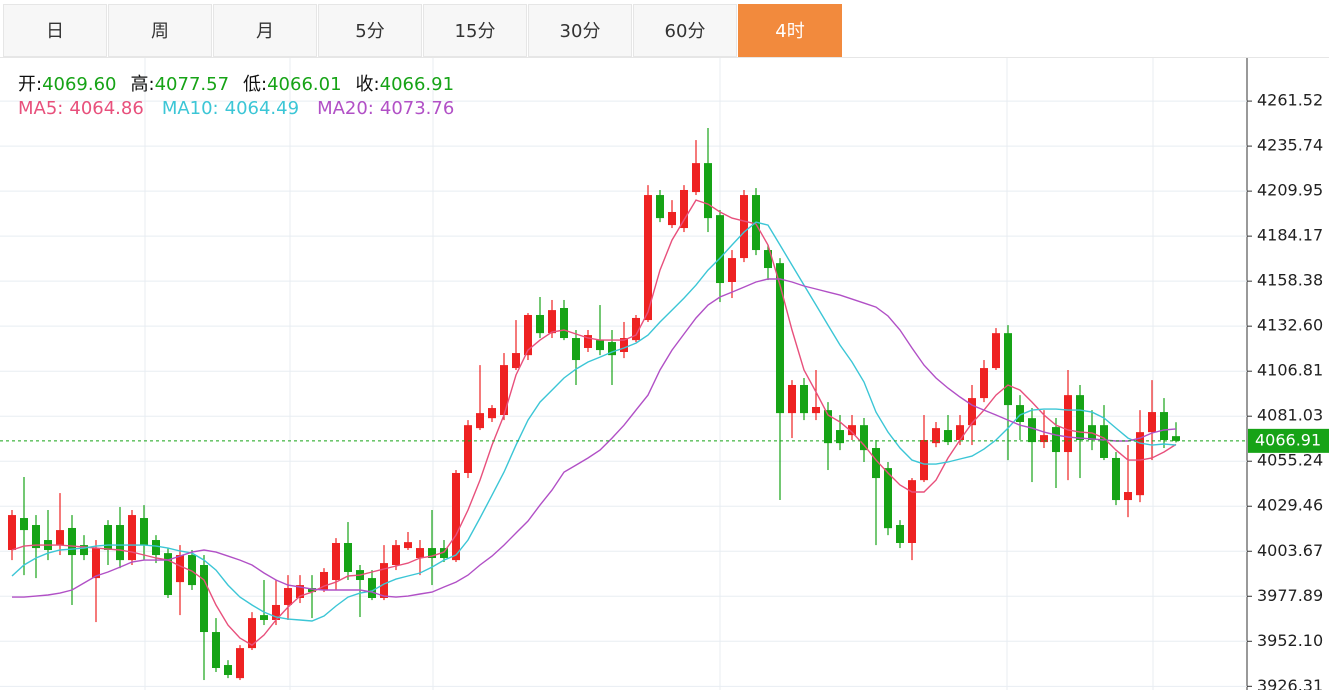 The image size is (1329, 690). I want to click on y-tick-label: 4132.60, so click(1290, 325).